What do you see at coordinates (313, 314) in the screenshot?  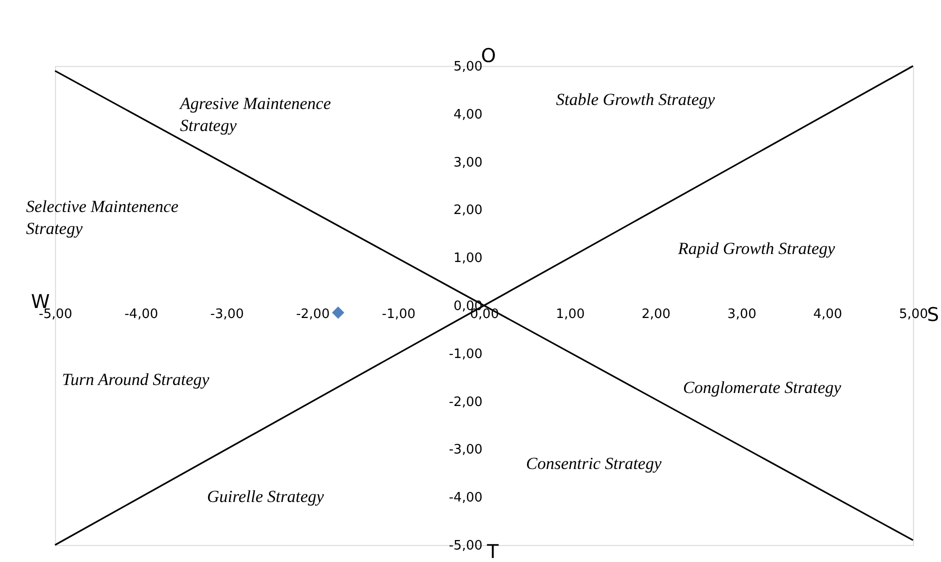 I see `x-tick-label: -2,00` at bounding box center [313, 314].